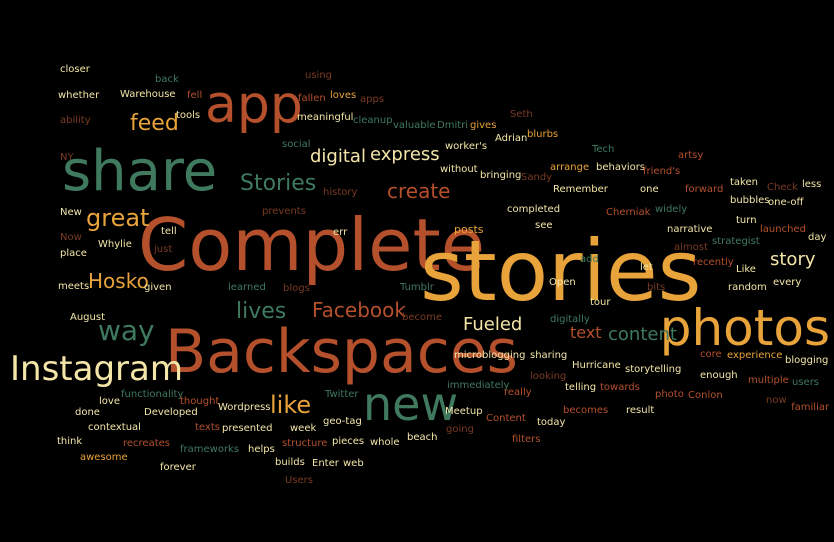 This screenshot has height=542, width=834. What do you see at coordinates (414, 125) in the screenshot?
I see `word-valuable: valuable` at bounding box center [414, 125].